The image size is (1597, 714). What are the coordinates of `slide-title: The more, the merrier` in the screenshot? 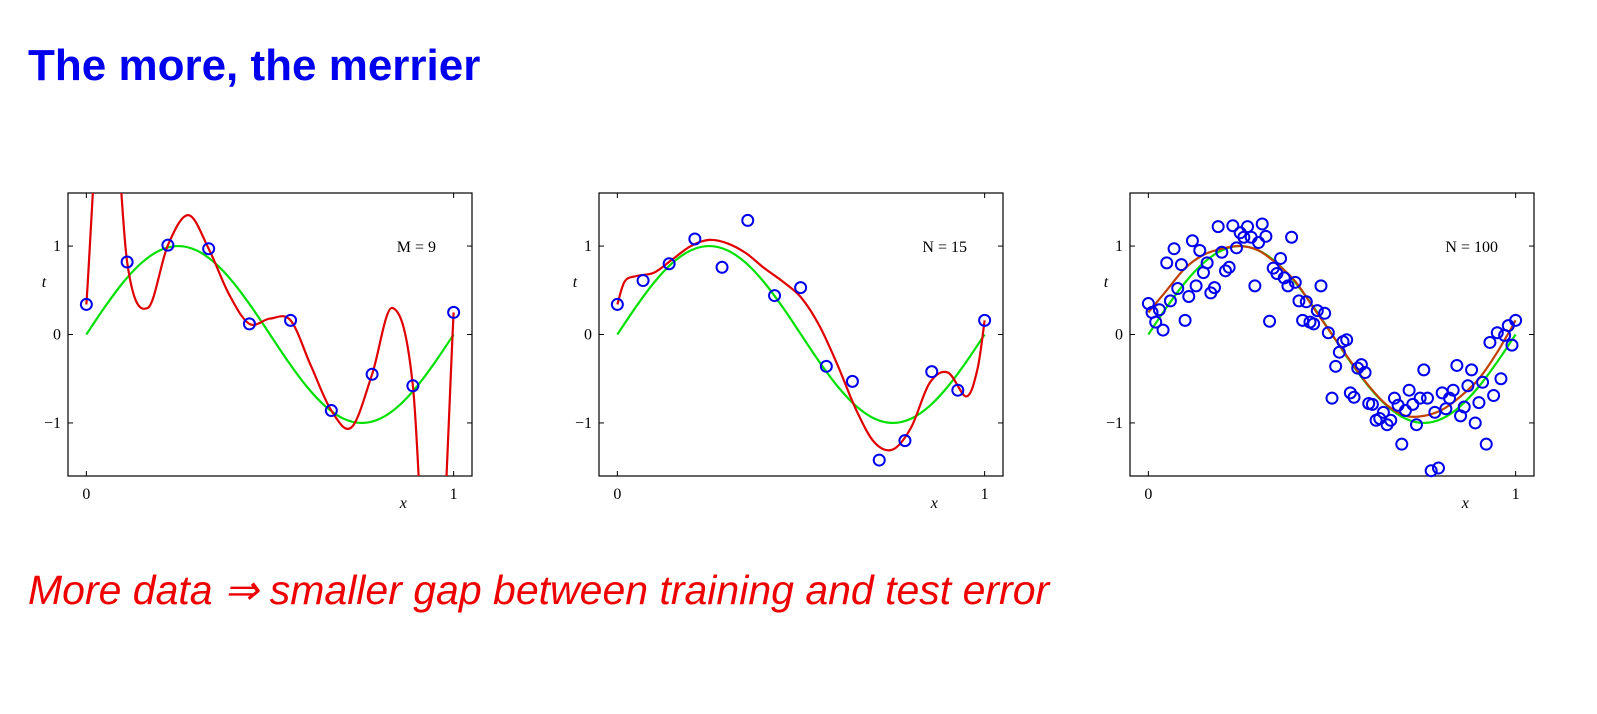 It's located at (254, 65).